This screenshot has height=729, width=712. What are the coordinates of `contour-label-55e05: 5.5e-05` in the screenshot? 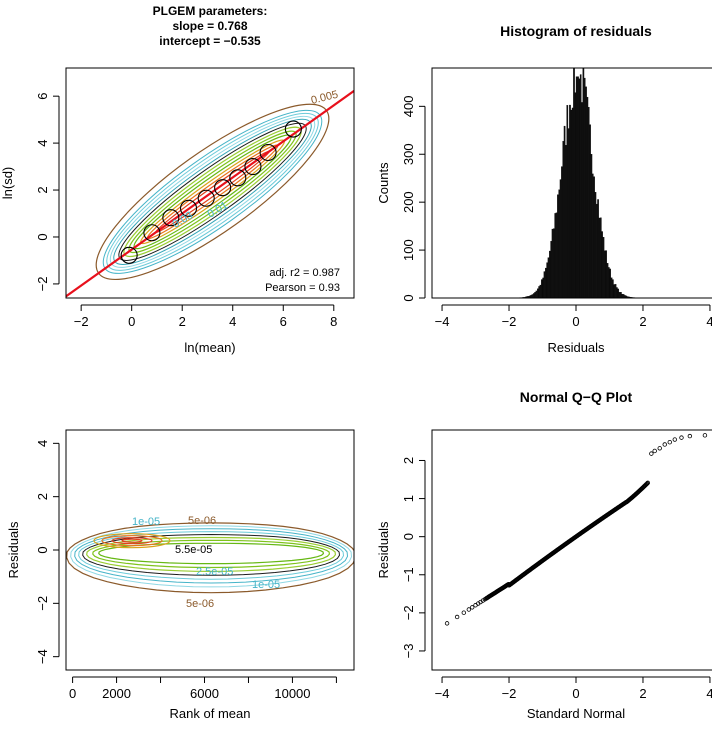 It's located at (193, 550).